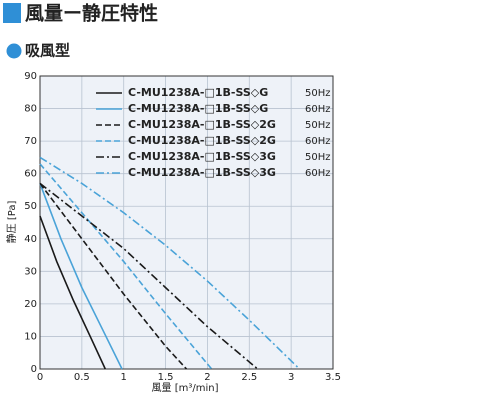  What do you see at coordinates (30, 76) in the screenshot?
I see `y-tick-label: 90` at bounding box center [30, 76].